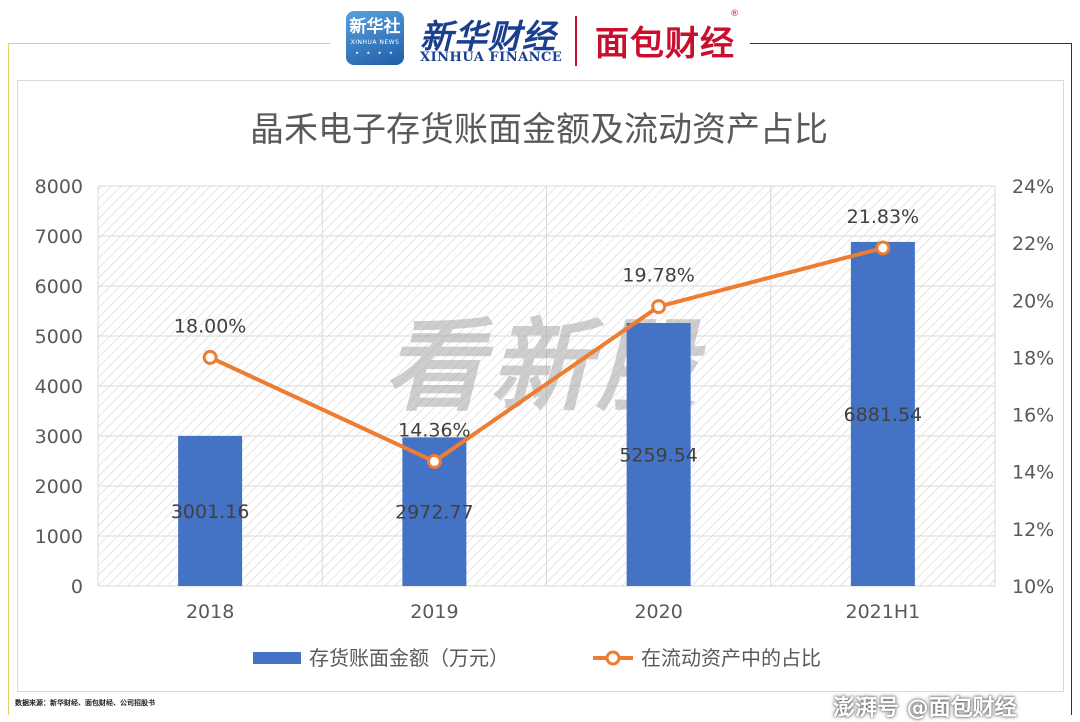  What do you see at coordinates (658, 612) in the screenshot?
I see `x-tick-label: 2020` at bounding box center [658, 612].